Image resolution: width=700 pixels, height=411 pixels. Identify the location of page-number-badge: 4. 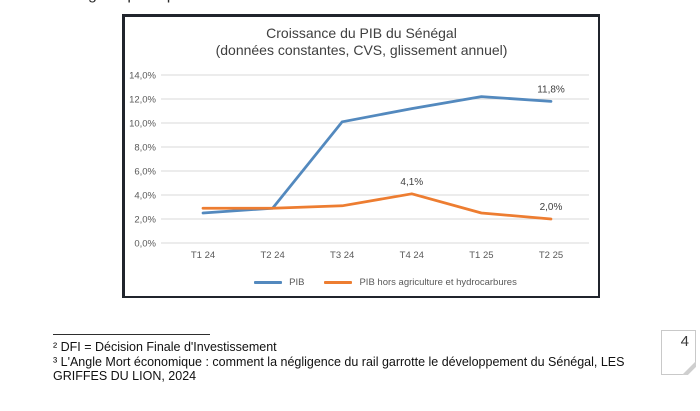
(678, 352).